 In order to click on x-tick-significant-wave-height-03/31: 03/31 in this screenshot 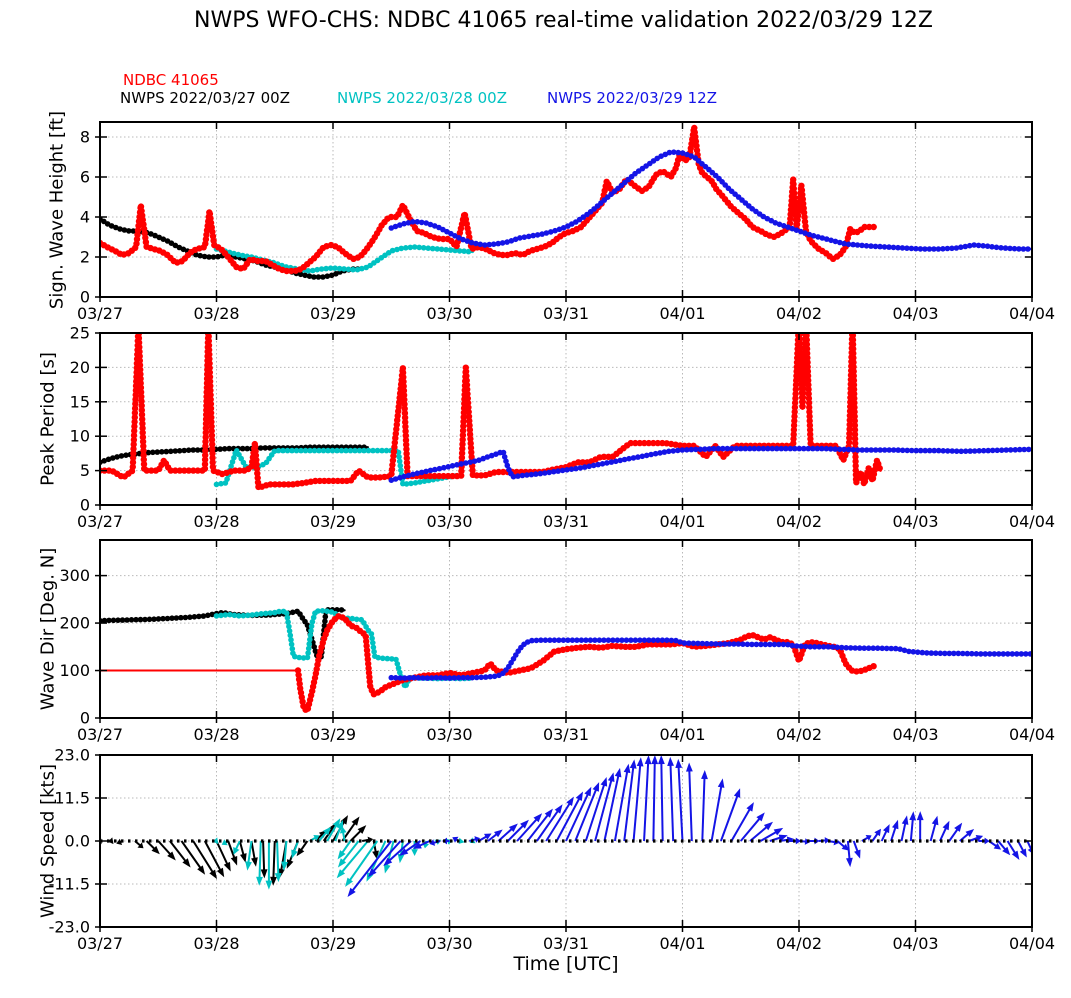, I will do `click(566, 313)`.